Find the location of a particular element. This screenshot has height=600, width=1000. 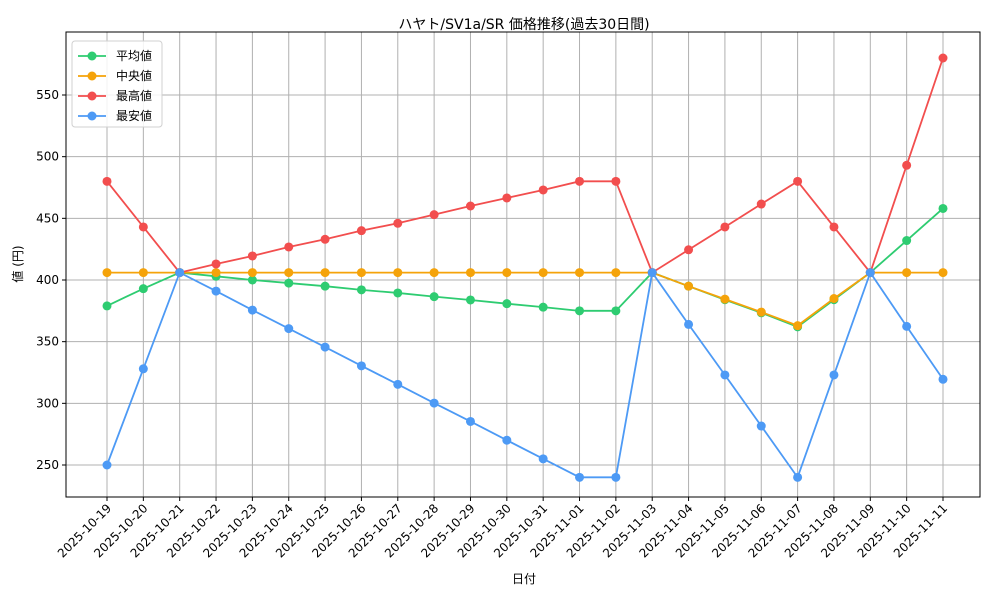

y-tick-label: 550 is located at coordinates (47, 95).